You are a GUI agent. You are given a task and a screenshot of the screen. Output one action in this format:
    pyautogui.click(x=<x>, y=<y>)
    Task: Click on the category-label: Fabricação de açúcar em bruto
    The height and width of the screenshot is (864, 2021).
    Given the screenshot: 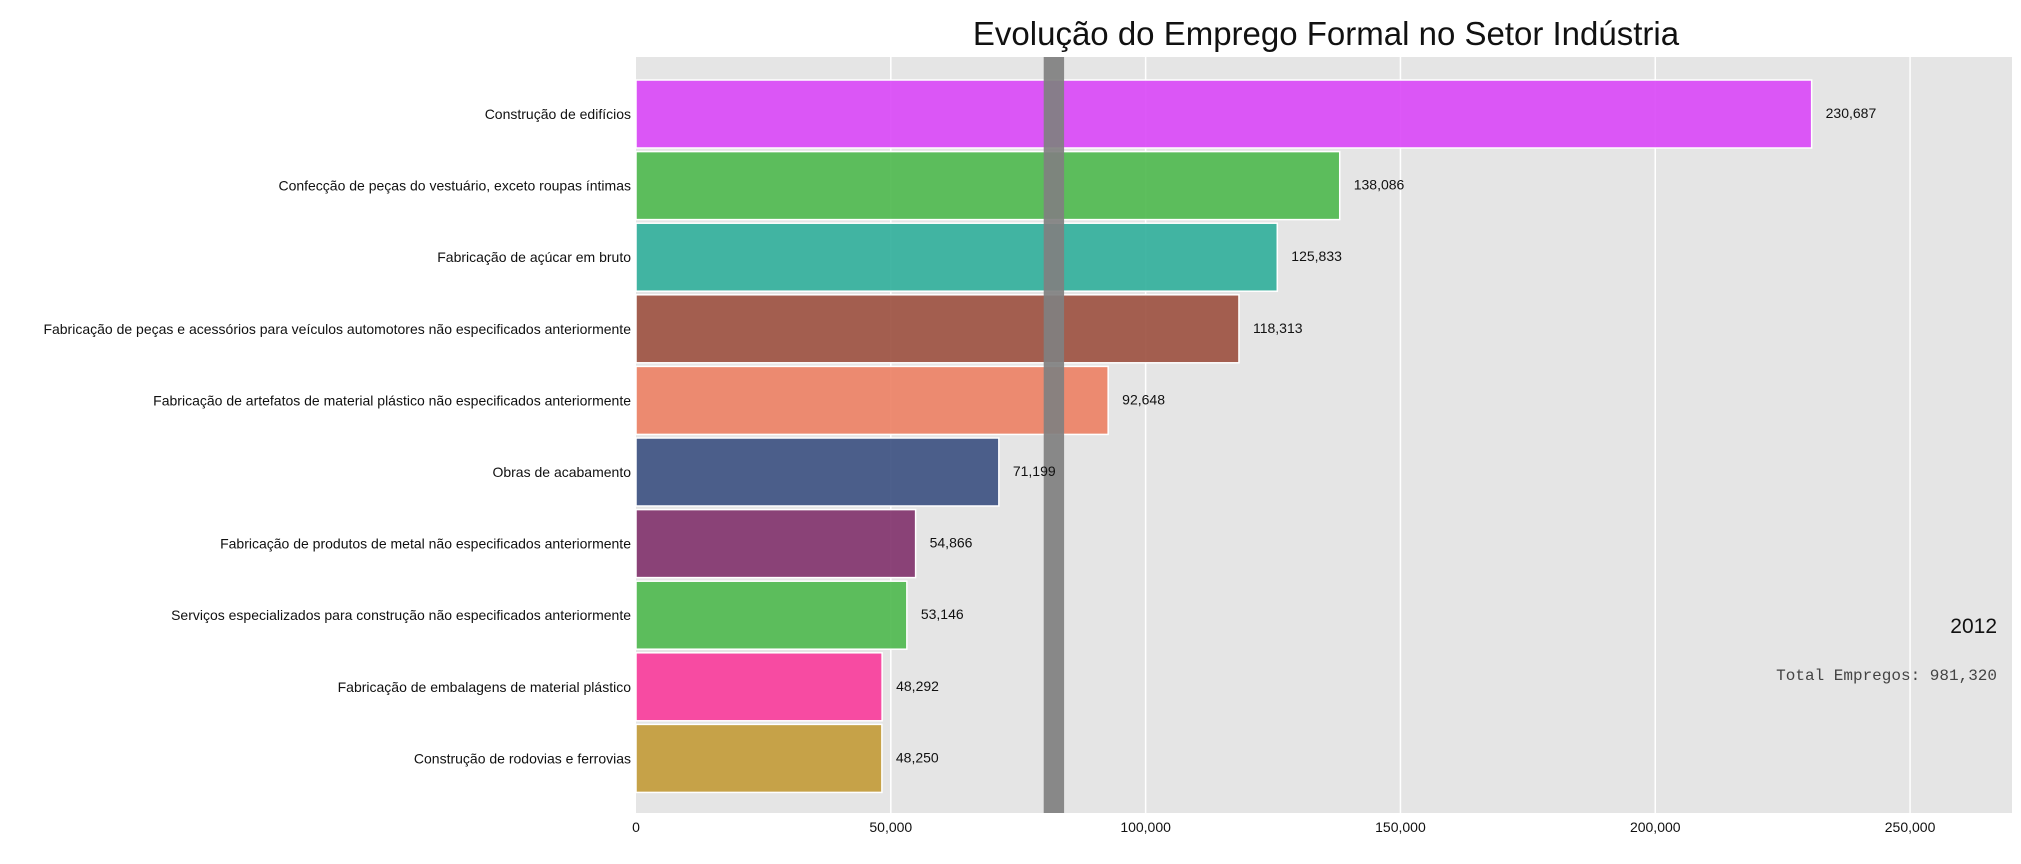 What is the action you would take?
    pyautogui.click(x=534, y=257)
    